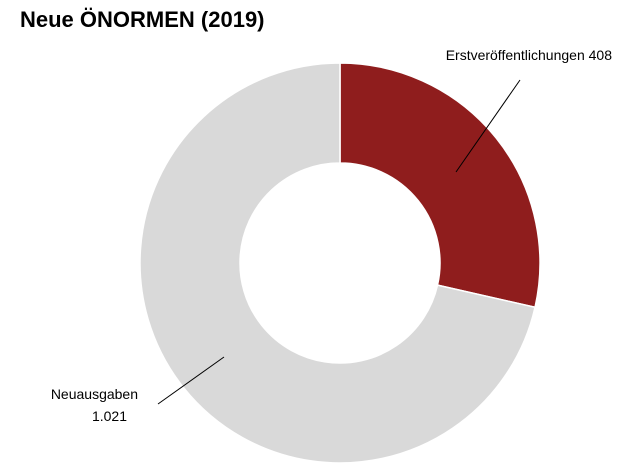 This screenshot has height=471, width=632. What do you see at coordinates (94, 394) in the screenshot?
I see `data-label-neuausgaben-name: Neuausgaben` at bounding box center [94, 394].